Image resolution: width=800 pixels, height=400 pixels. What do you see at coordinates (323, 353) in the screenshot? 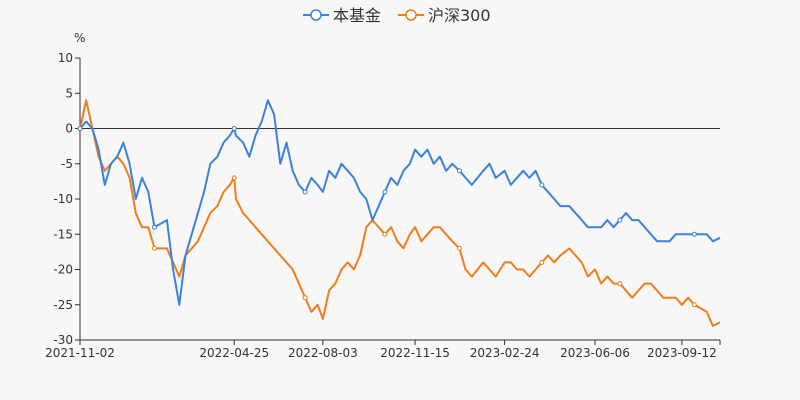
I see `x-tick-label: 2022-08-03` at bounding box center [323, 353].